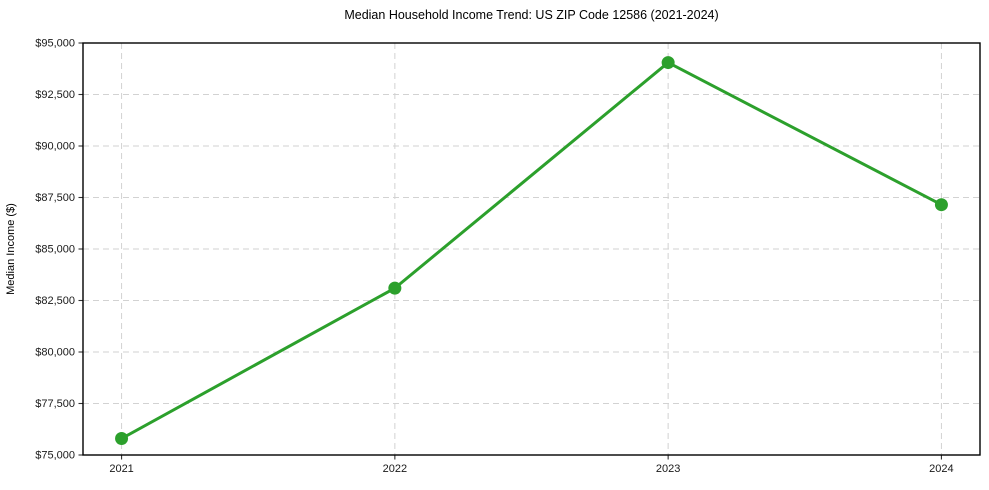  Describe the element at coordinates (55, 44) in the screenshot. I see `y-tick-label: $95,000` at that location.